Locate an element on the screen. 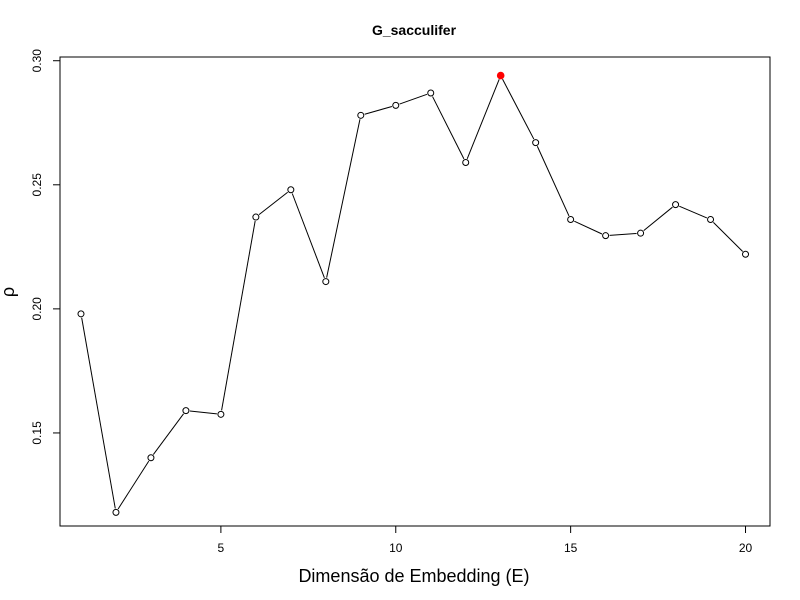 This screenshot has height=600, width=800. x-axis-label: Dimensão de Embedding (E) is located at coordinates (413, 576).